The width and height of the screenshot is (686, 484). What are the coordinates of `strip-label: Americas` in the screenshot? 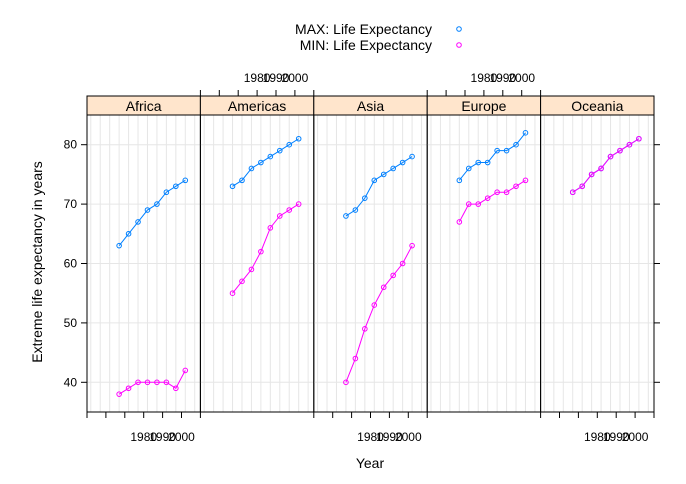 It's located at (257, 106).